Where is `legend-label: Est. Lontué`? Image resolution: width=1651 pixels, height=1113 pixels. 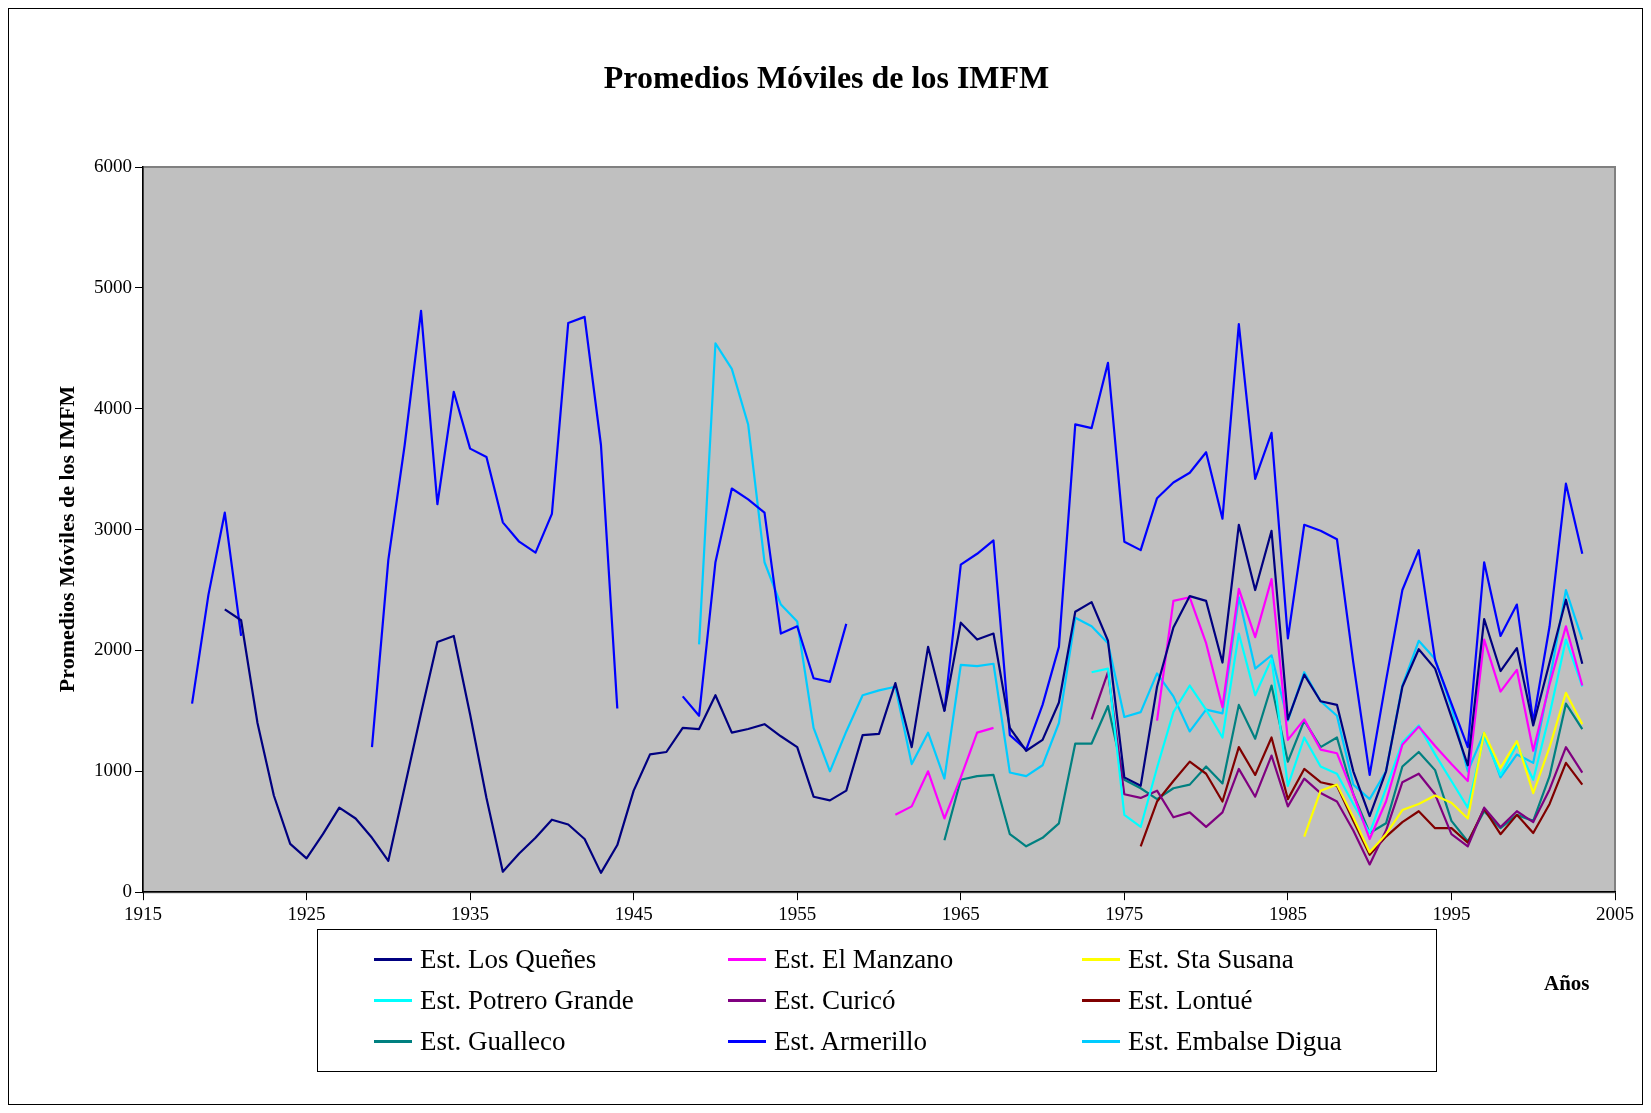 legend-label: Est. Lontué is located at coordinates (1190, 1000).